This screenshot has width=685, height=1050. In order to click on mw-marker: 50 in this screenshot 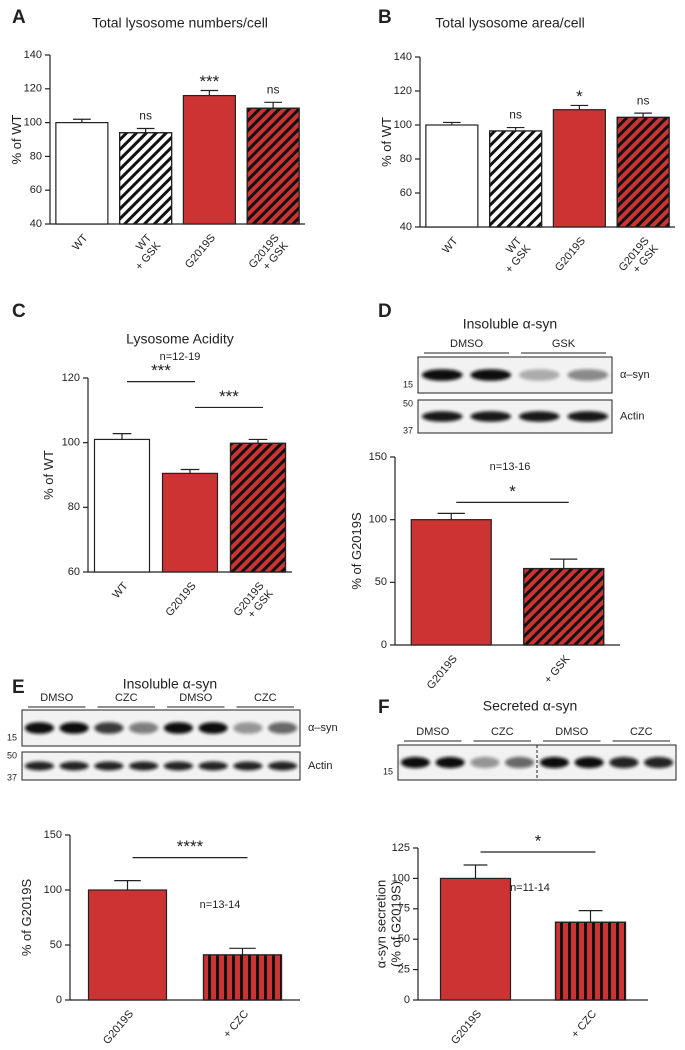, I will do `click(12, 755)`.